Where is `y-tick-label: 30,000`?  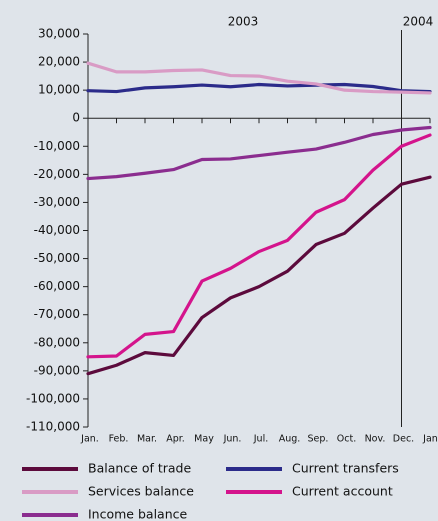
y-tick-label: 30,000 is located at coordinates (59, 34).